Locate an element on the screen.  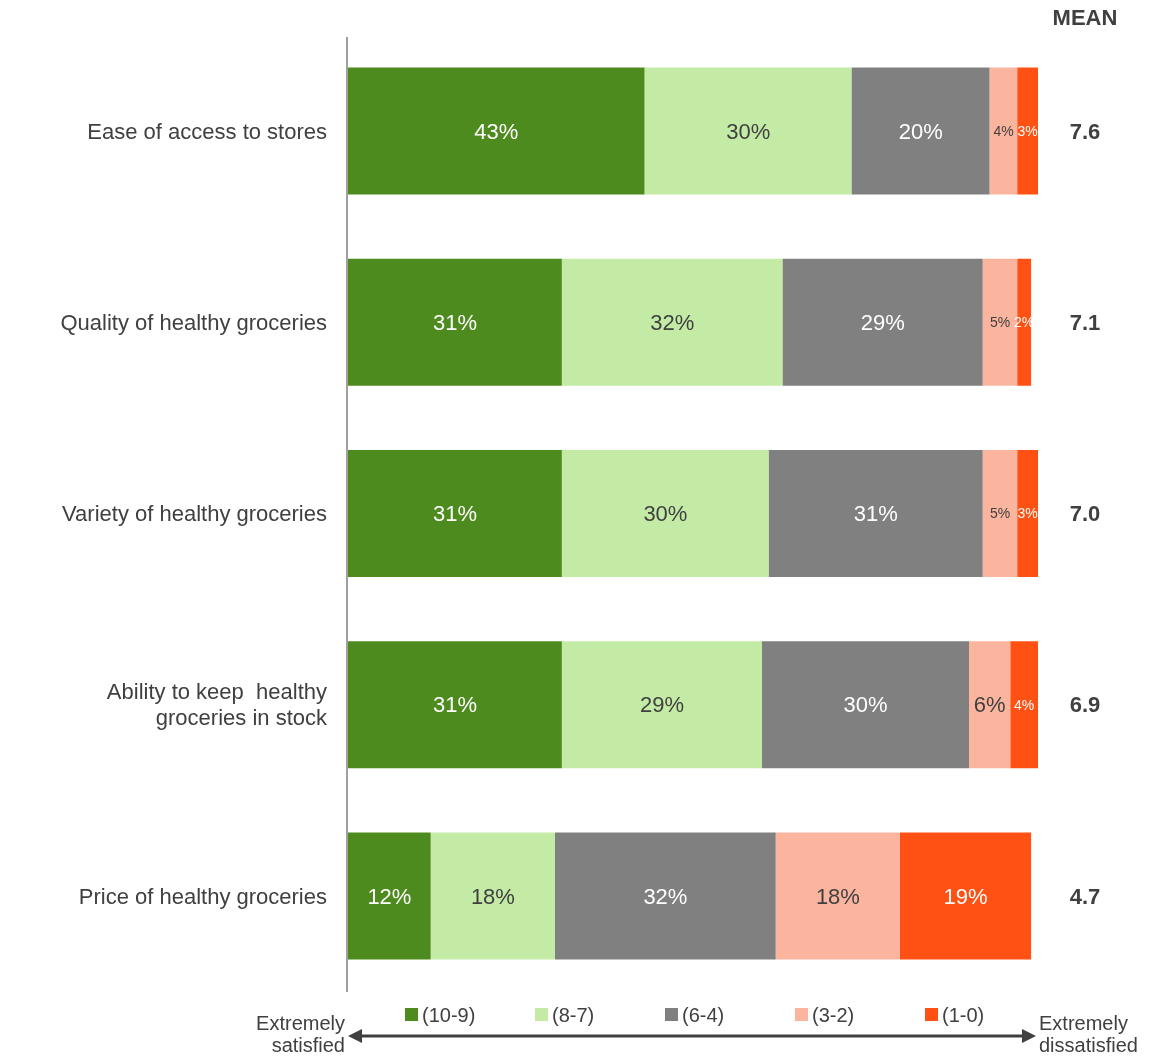
legend-label: (1-0) is located at coordinates (963, 1015).